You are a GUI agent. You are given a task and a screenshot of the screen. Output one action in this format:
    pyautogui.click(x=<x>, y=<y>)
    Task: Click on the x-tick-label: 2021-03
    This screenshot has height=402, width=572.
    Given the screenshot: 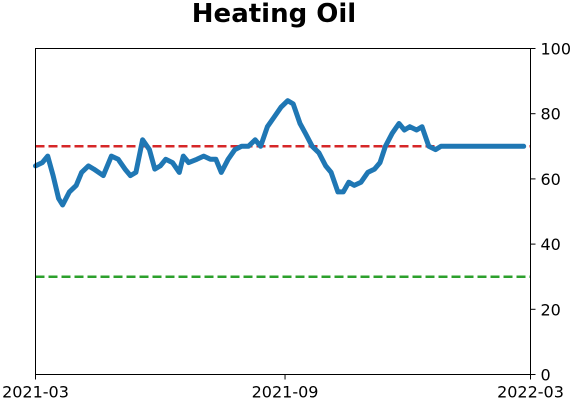 What is the action you would take?
    pyautogui.click(x=35, y=392)
    